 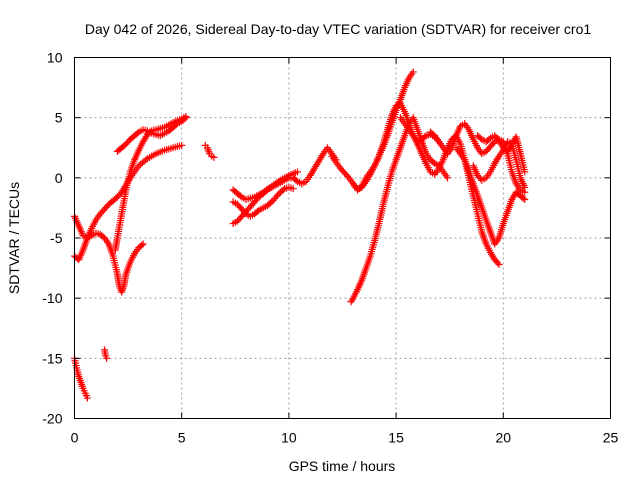 I want to click on x-tick-label: 20, so click(x=504, y=438).